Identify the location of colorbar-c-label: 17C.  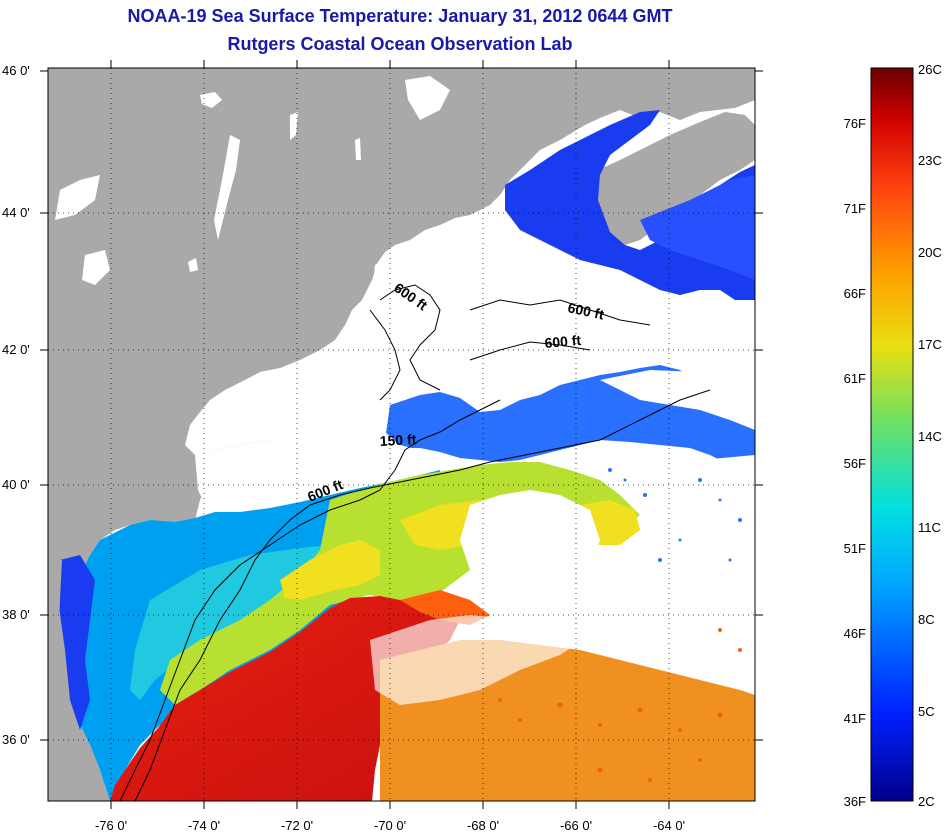
(930, 344).